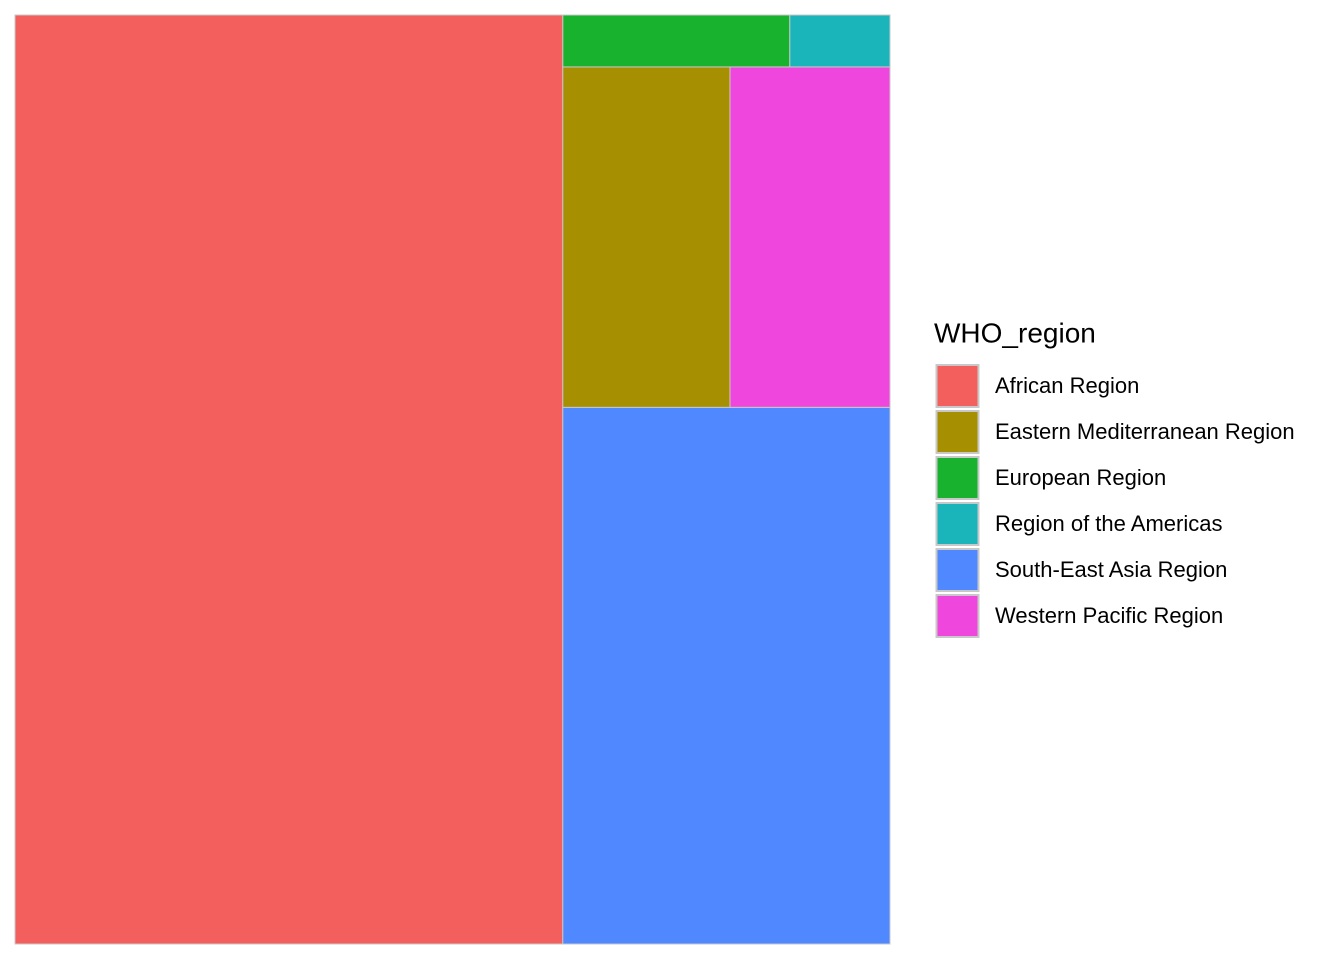  Describe the element at coordinates (1080, 477) in the screenshot. I see `legend-label: European Region` at that location.